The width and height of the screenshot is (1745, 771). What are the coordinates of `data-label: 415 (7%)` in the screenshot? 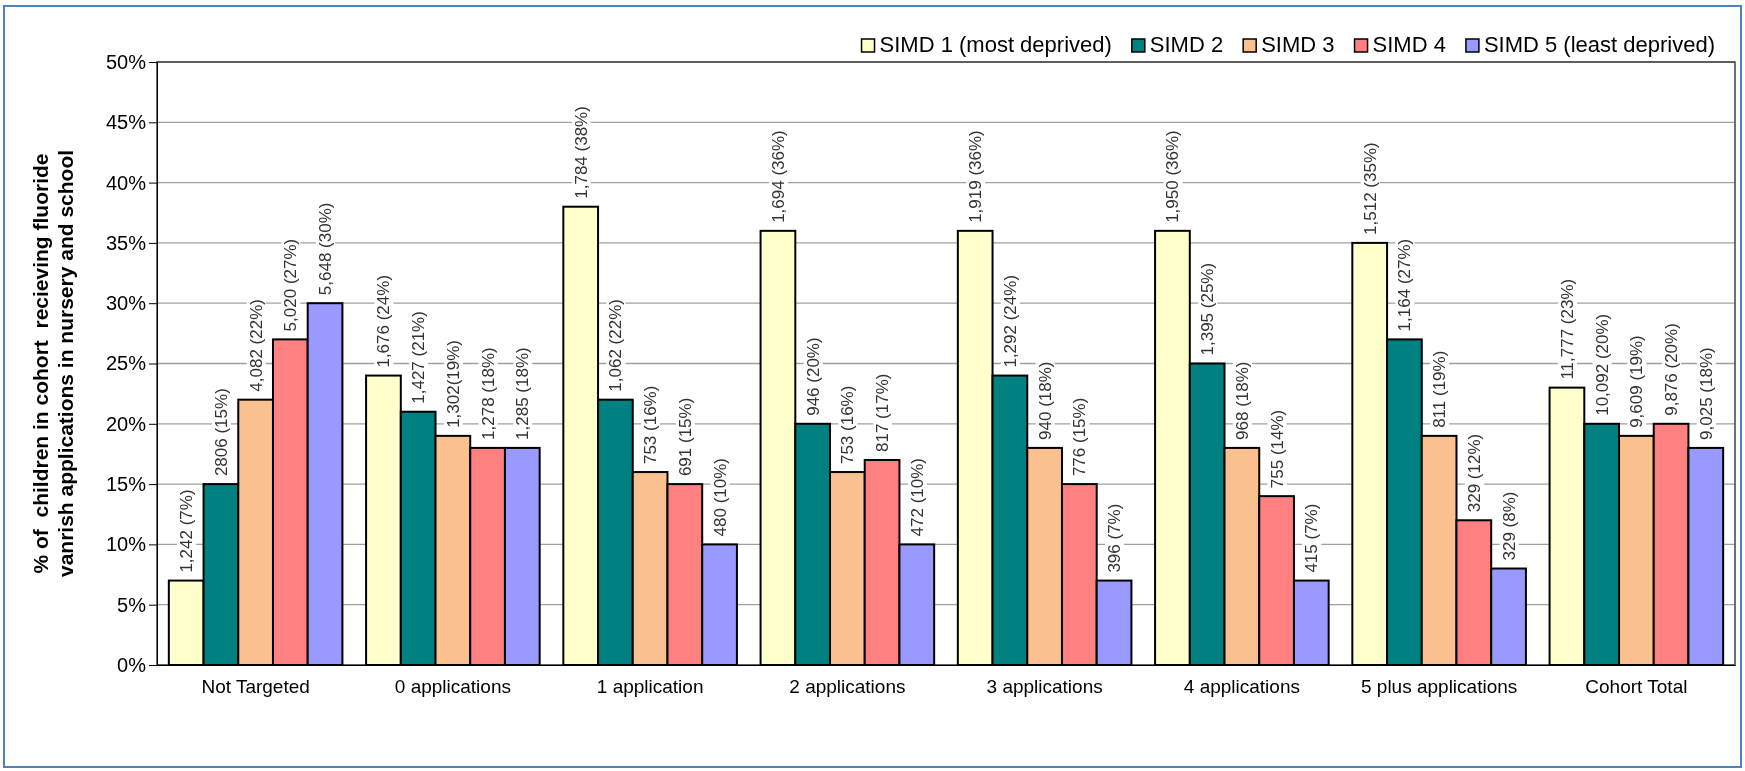 It's located at (1312, 538).